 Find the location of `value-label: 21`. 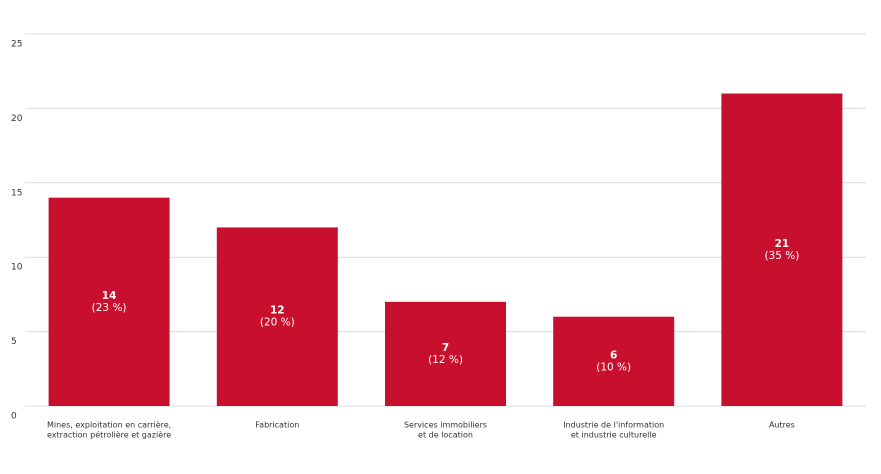

value-label: 21 is located at coordinates (782, 244).